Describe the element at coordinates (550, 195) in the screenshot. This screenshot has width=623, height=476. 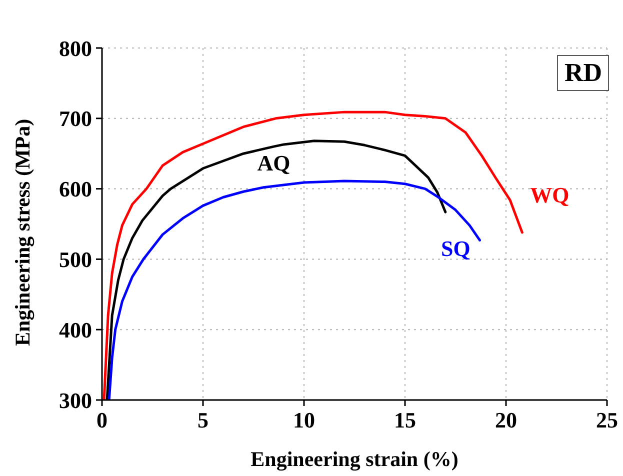
I see `series-label: WQ` at that location.